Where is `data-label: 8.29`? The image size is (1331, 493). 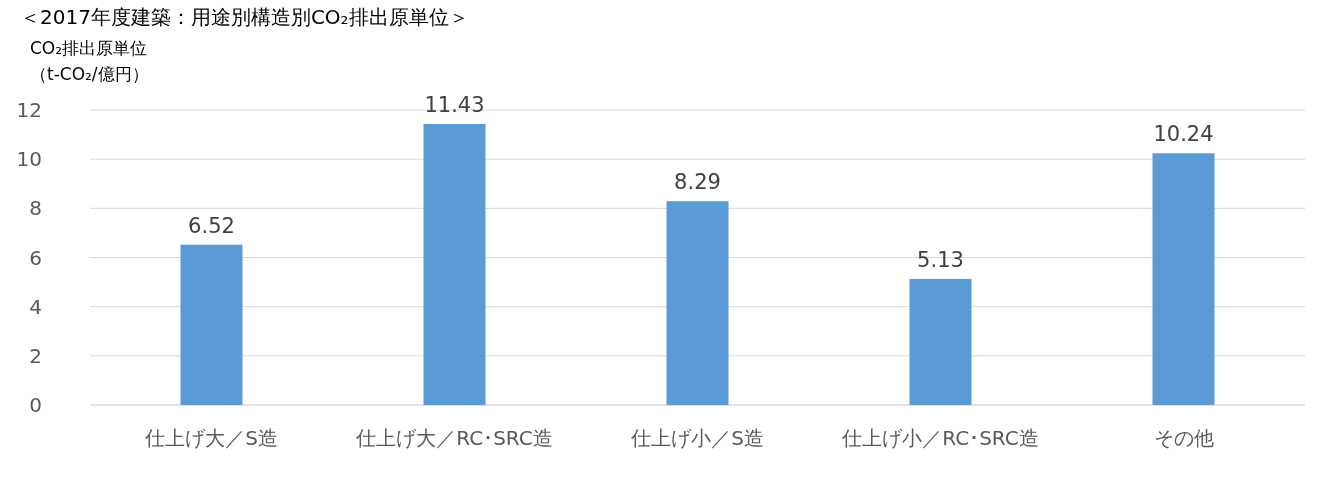
data-label: 8.29 is located at coordinates (697, 182).